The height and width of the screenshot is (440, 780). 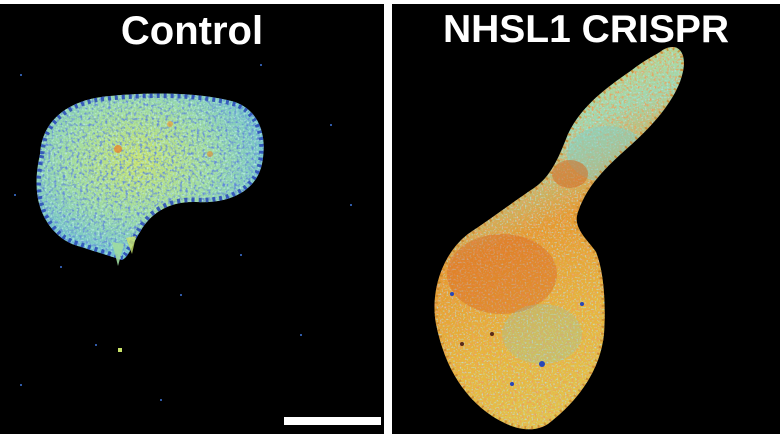 I want to click on nhsl1-crispr-panel-title: NHSL1 CRISPR, so click(x=586, y=29).